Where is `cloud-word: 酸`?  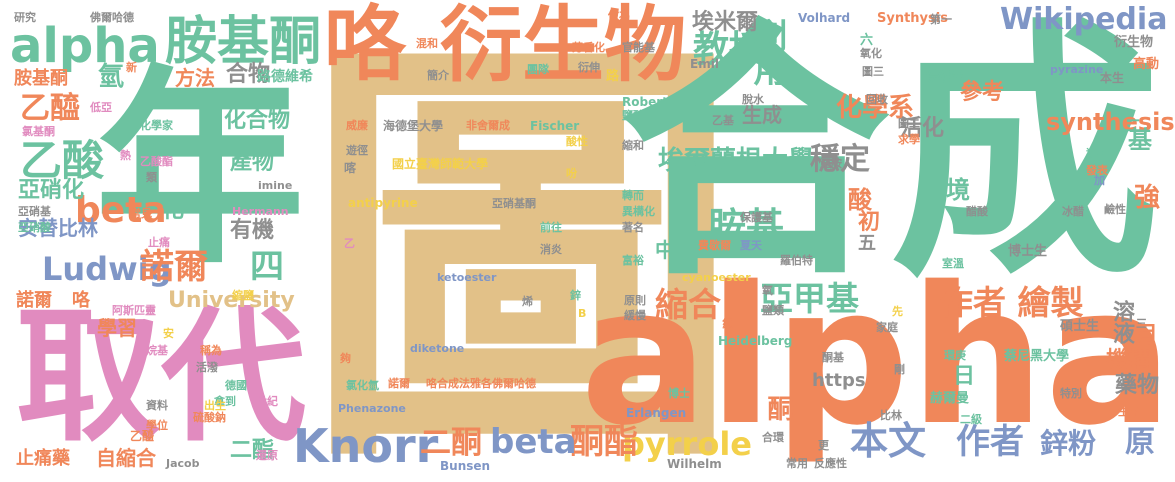 cloud-word: 酸 is located at coordinates (860, 200).